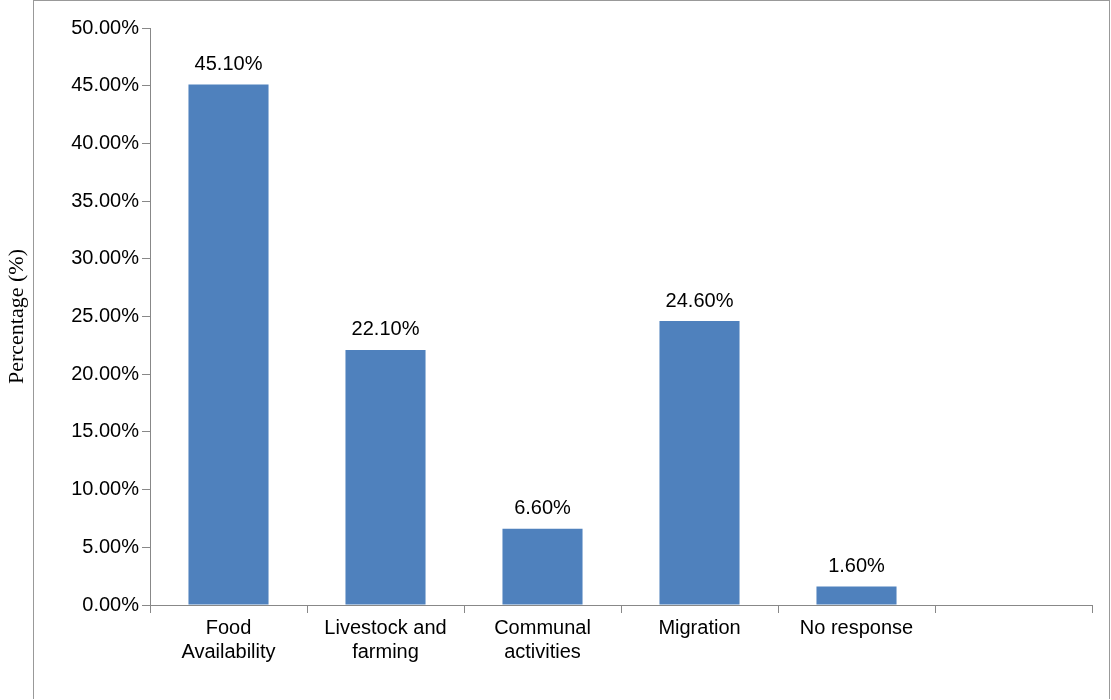 Image resolution: width=1111 pixels, height=700 pixels. Describe the element at coordinates (105, 372) in the screenshot. I see `y-tick-label: 20.00%` at that location.